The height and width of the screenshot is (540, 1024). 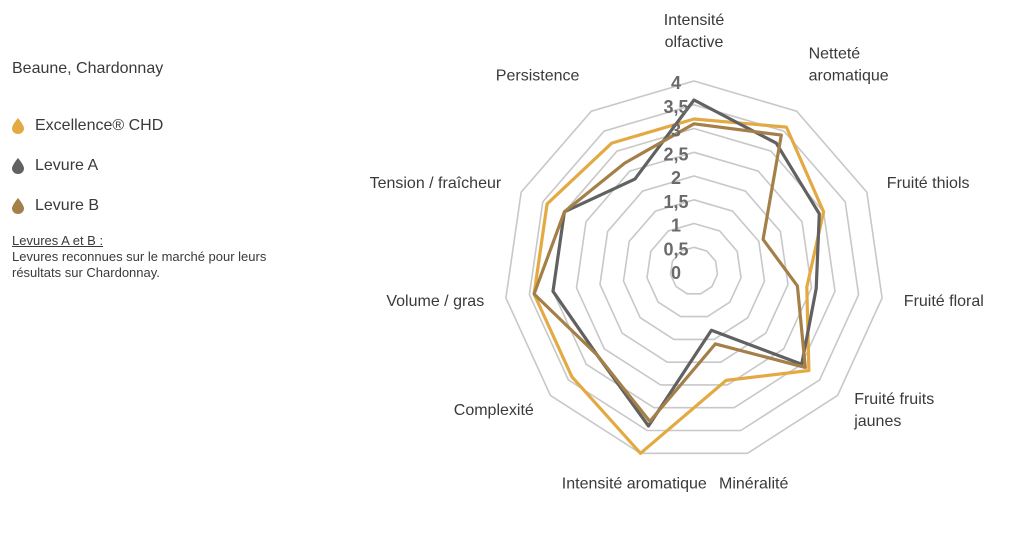 I want to click on legend-item-levure-b: Levure B, so click(x=162, y=206).